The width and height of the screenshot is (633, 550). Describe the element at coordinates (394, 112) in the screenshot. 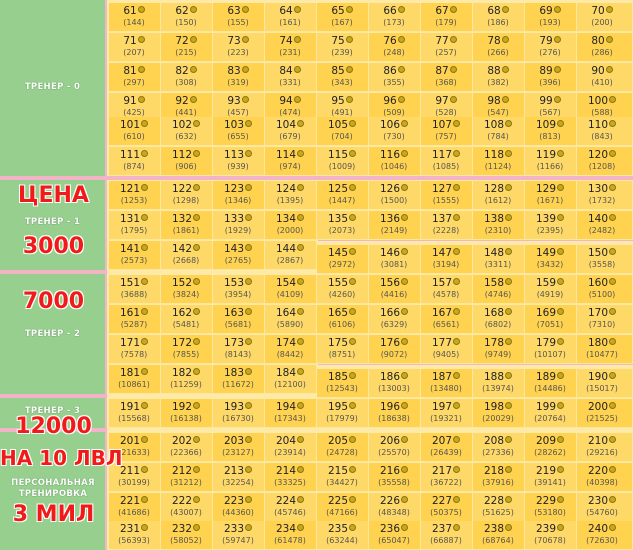

I see `level-cost: (509)` at that location.